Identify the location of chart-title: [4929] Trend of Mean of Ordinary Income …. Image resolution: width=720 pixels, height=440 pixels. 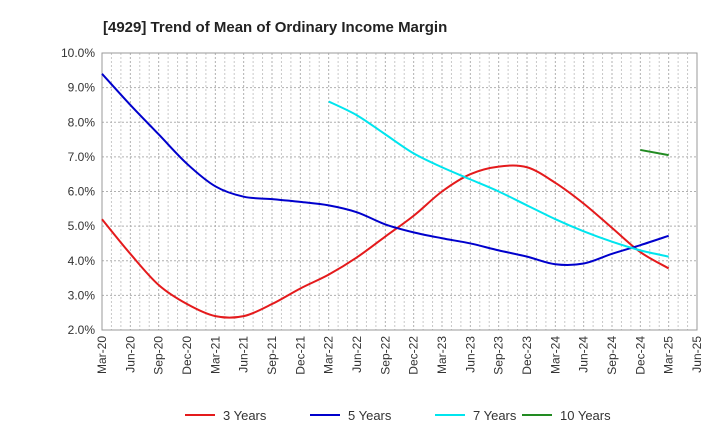
(275, 27).